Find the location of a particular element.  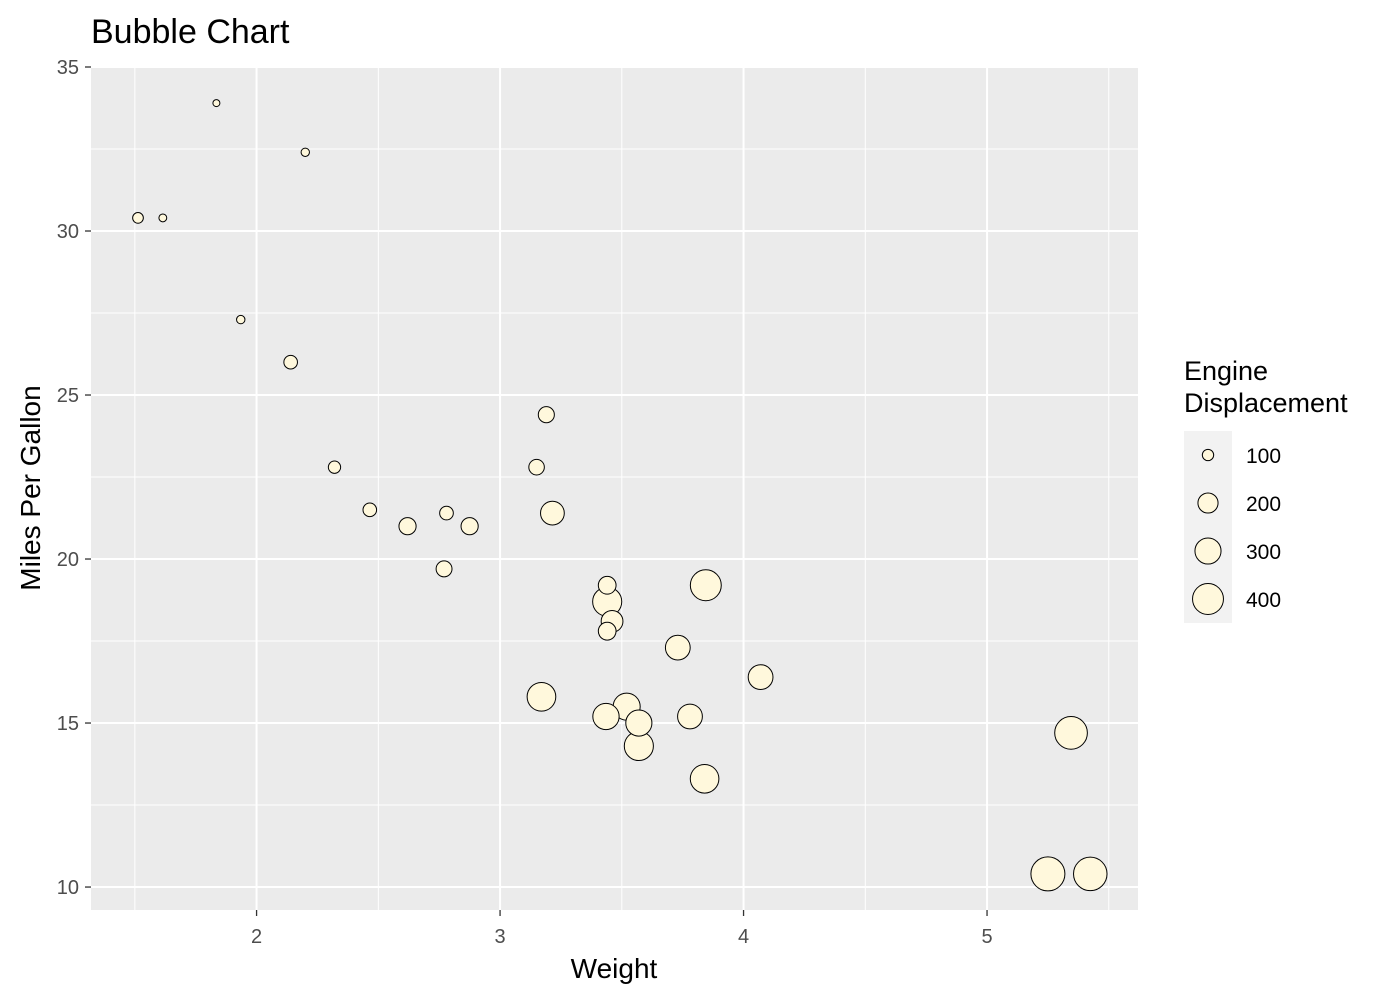

x-tick-label: 4 is located at coordinates (743, 937).